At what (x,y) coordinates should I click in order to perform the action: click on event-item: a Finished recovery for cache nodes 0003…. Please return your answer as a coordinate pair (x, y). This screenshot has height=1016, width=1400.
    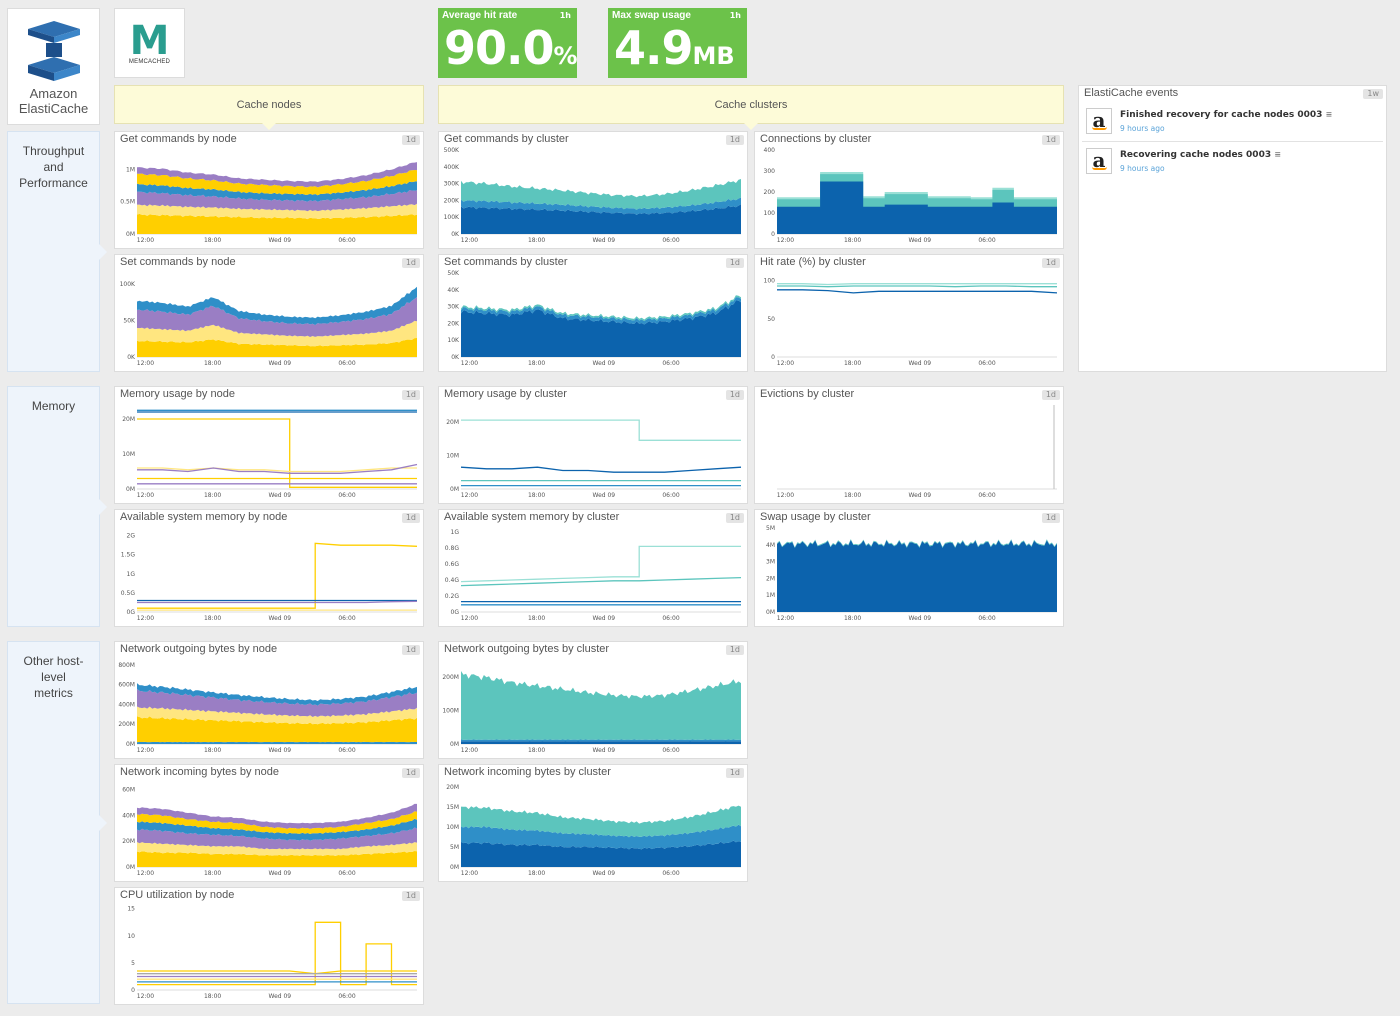
    Looking at the image, I should click on (1232, 123).